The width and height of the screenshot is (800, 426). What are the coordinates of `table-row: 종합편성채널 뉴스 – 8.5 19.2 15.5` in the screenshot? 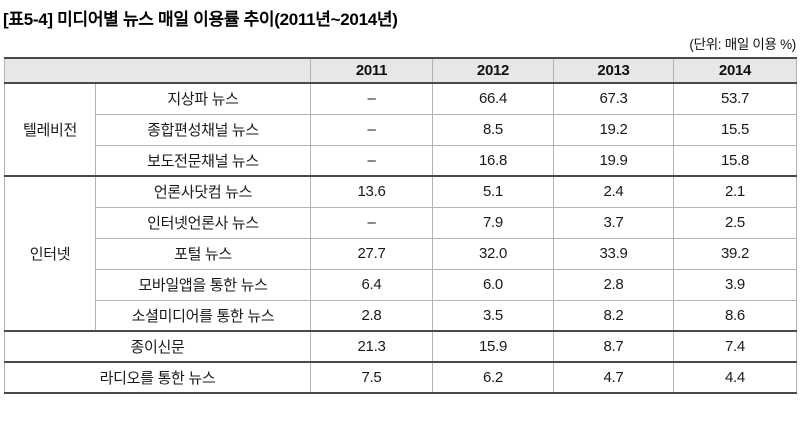 It's located at (401, 129).